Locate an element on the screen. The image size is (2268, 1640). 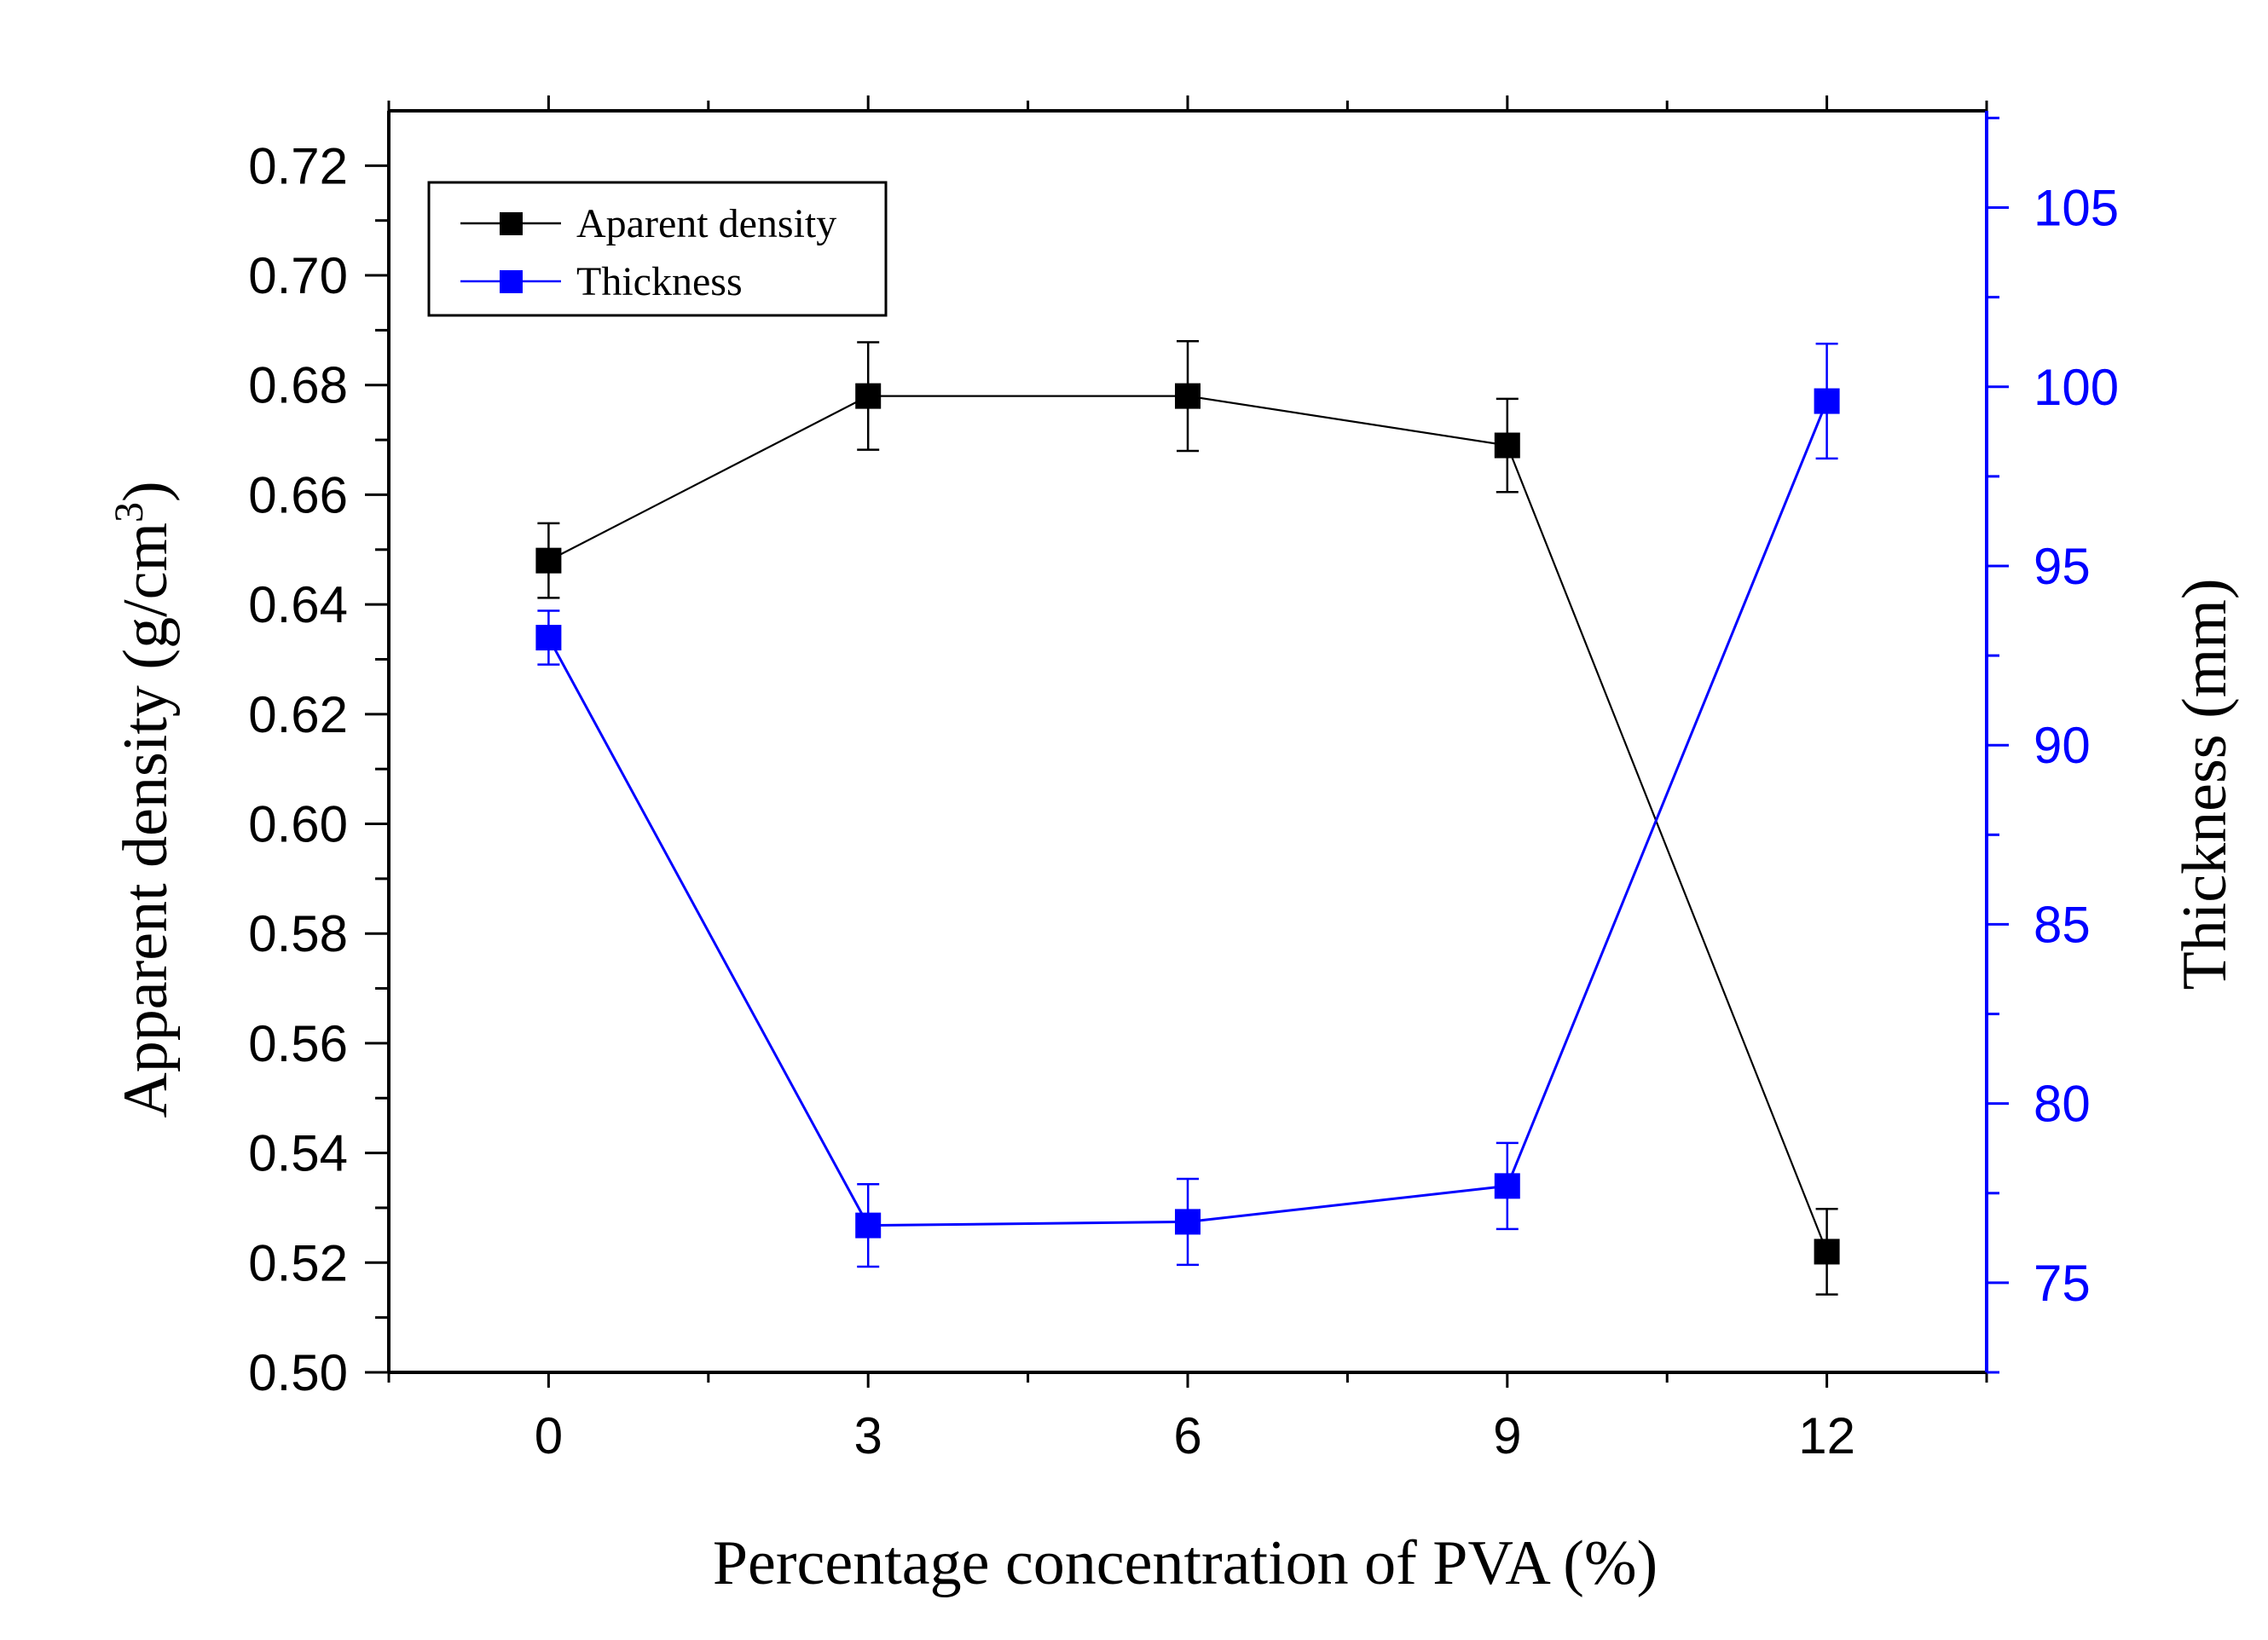
y-right-tick-label: 80 is located at coordinates (2062, 1104).